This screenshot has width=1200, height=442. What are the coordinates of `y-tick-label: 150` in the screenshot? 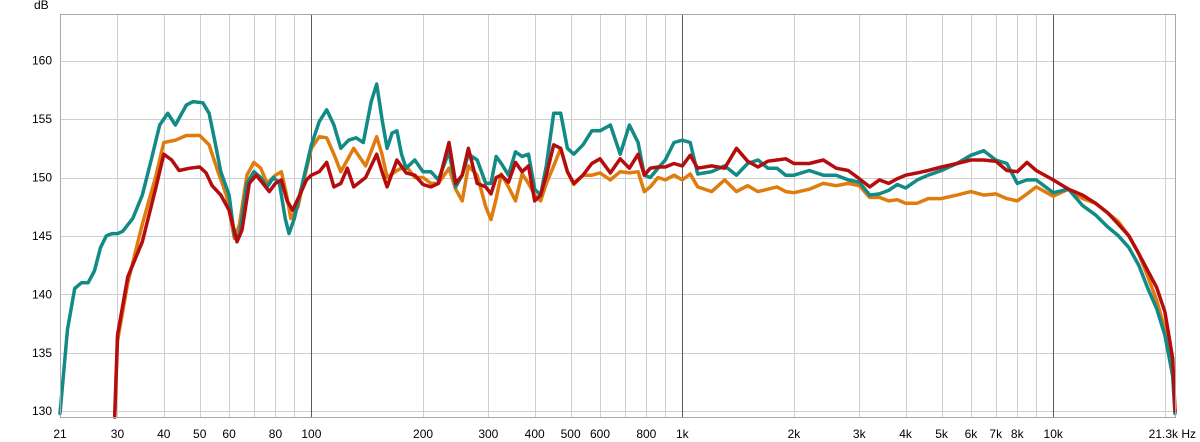 It's located at (42, 178).